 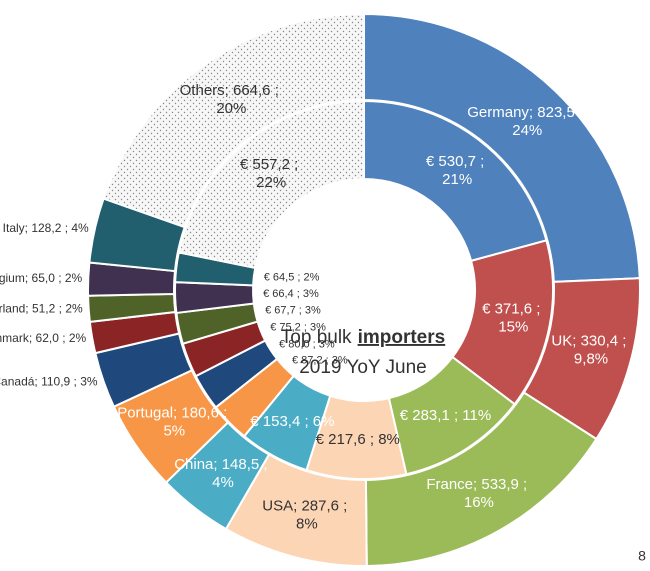 What do you see at coordinates (269, 173) in the screenshot?
I see `data-label: € 557,2 ; 22%` at bounding box center [269, 173].